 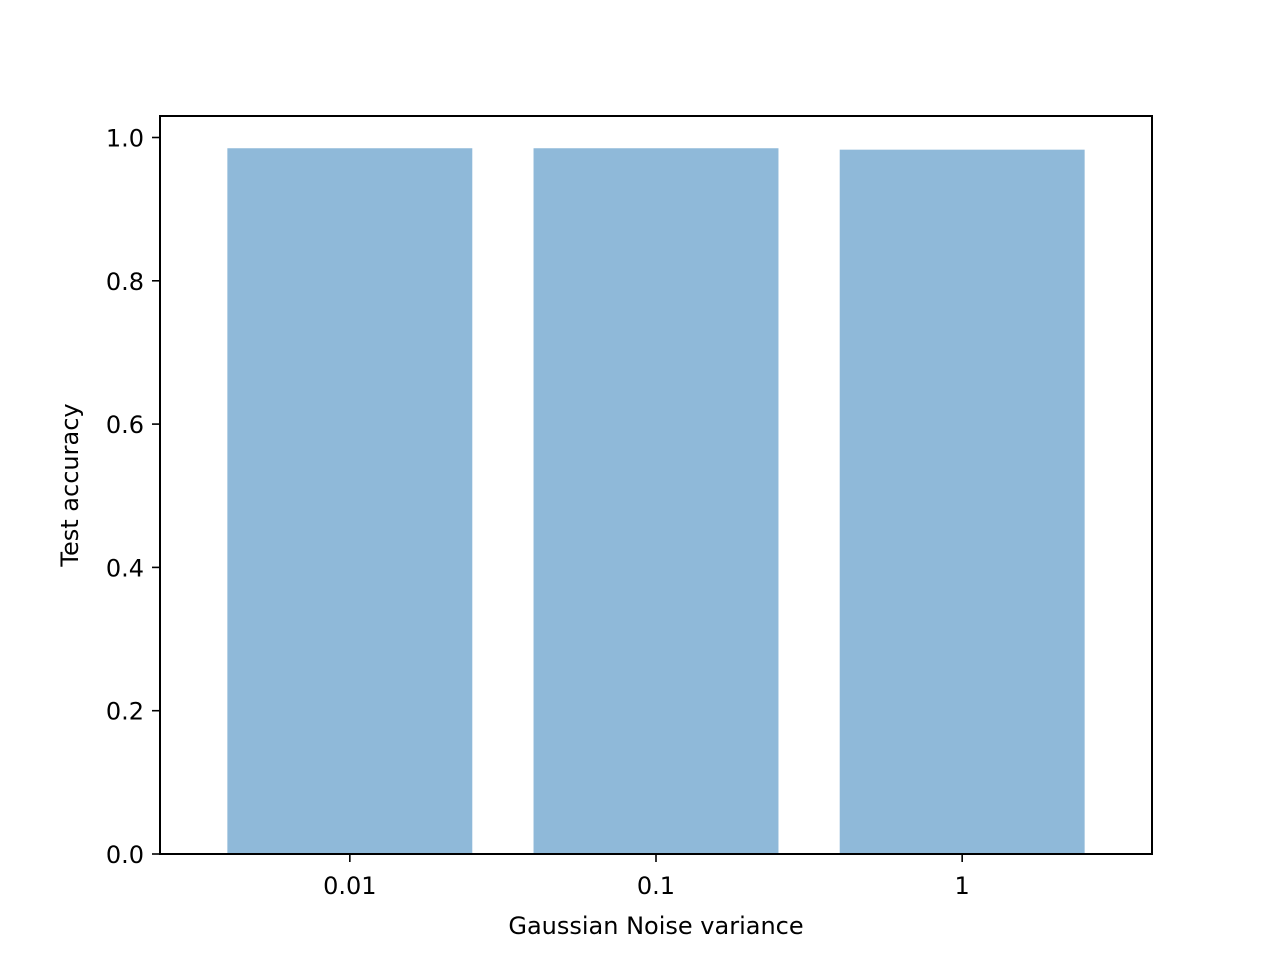 I want to click on bar-0.01, so click(x=350, y=501).